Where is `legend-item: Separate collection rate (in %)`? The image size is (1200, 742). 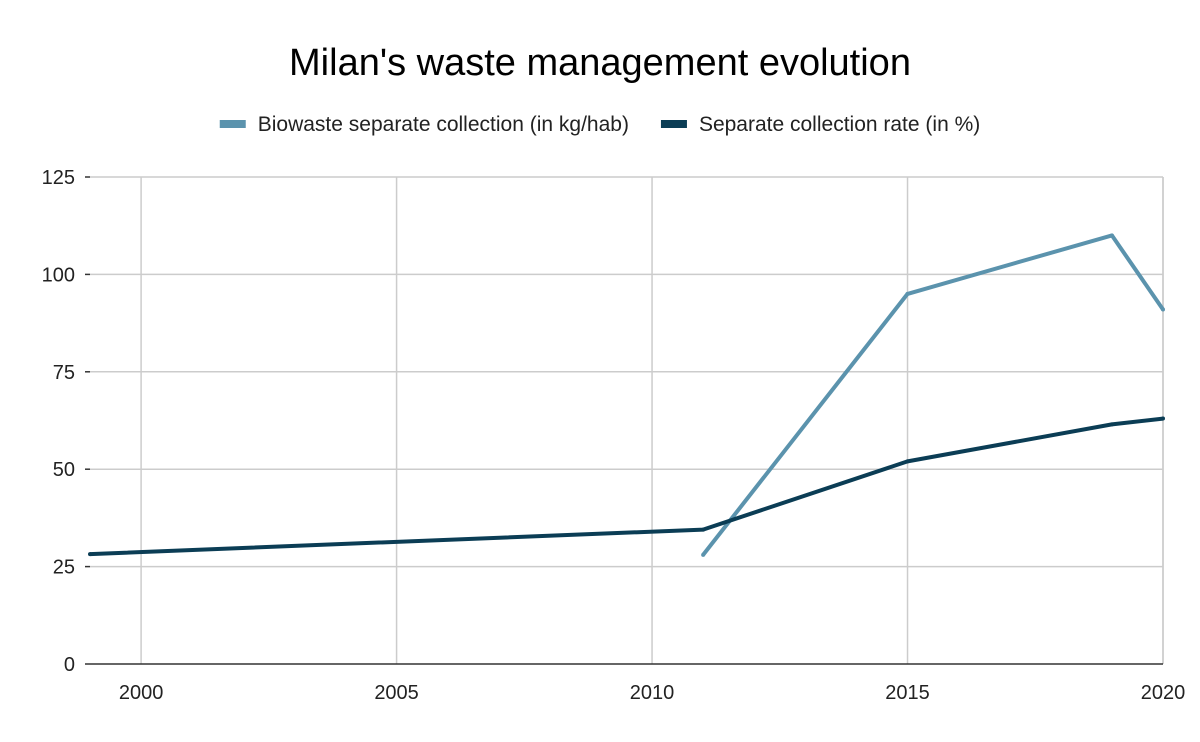 legend-item: Separate collection rate (in %) is located at coordinates (820, 124).